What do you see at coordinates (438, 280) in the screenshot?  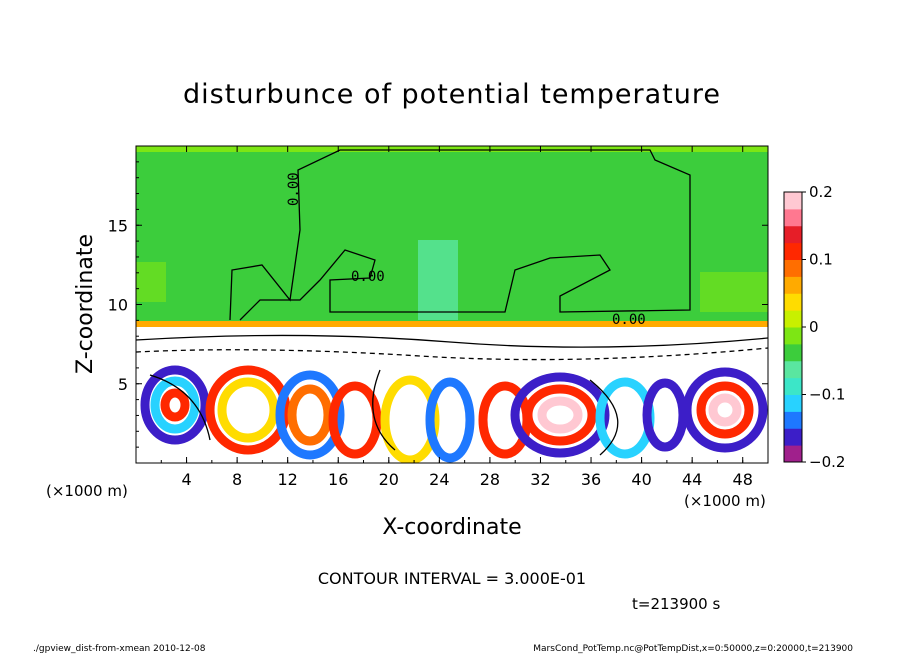 I see `field-near-zero-blob` at bounding box center [438, 280].